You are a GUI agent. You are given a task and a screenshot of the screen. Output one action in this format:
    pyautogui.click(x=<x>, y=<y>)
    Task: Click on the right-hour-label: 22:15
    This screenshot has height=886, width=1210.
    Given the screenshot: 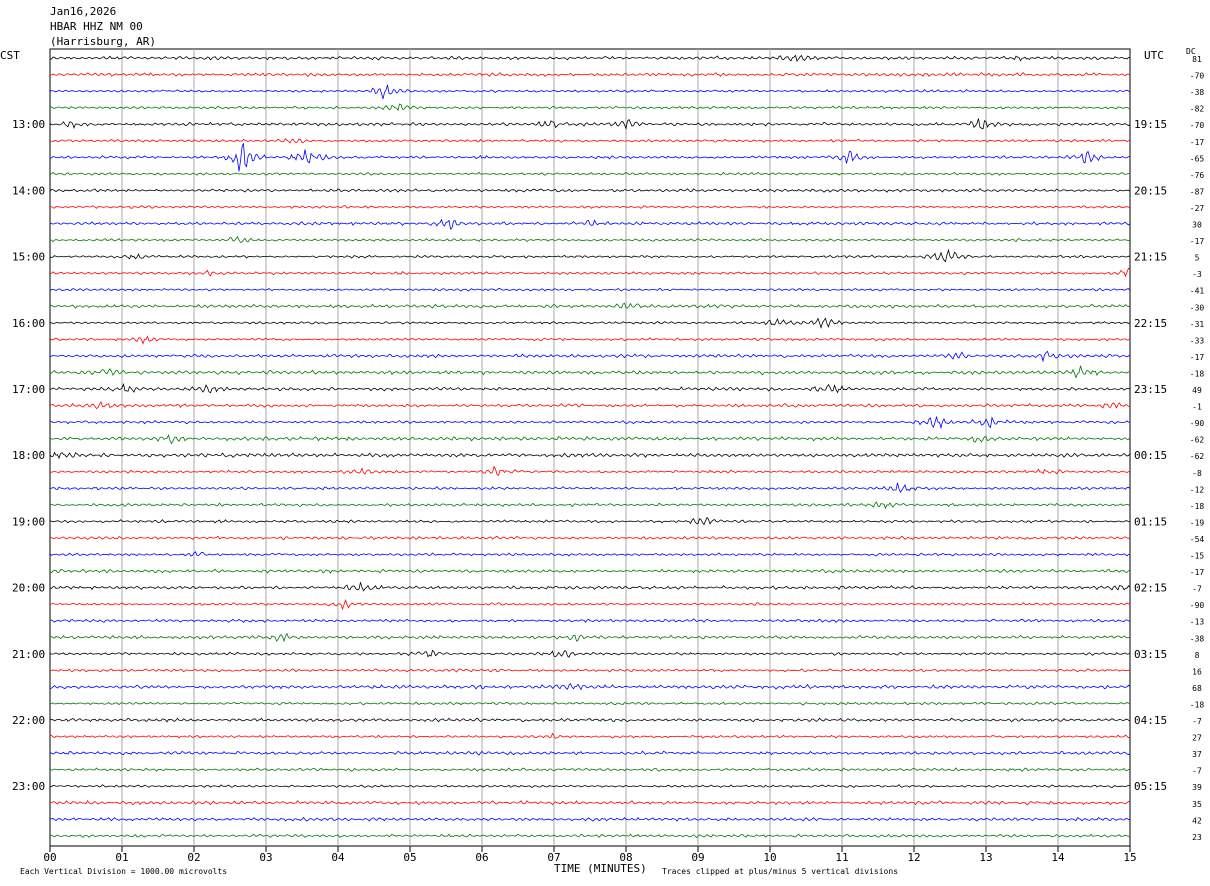 What is the action you would take?
    pyautogui.click(x=1150, y=323)
    